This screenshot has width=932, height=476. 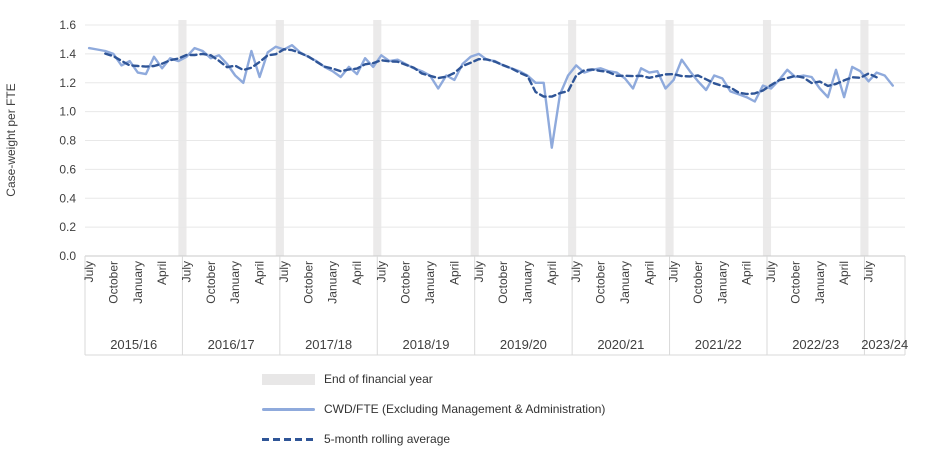 What do you see at coordinates (620, 344) in the screenshot?
I see `year-label: 2020/21` at bounding box center [620, 344].